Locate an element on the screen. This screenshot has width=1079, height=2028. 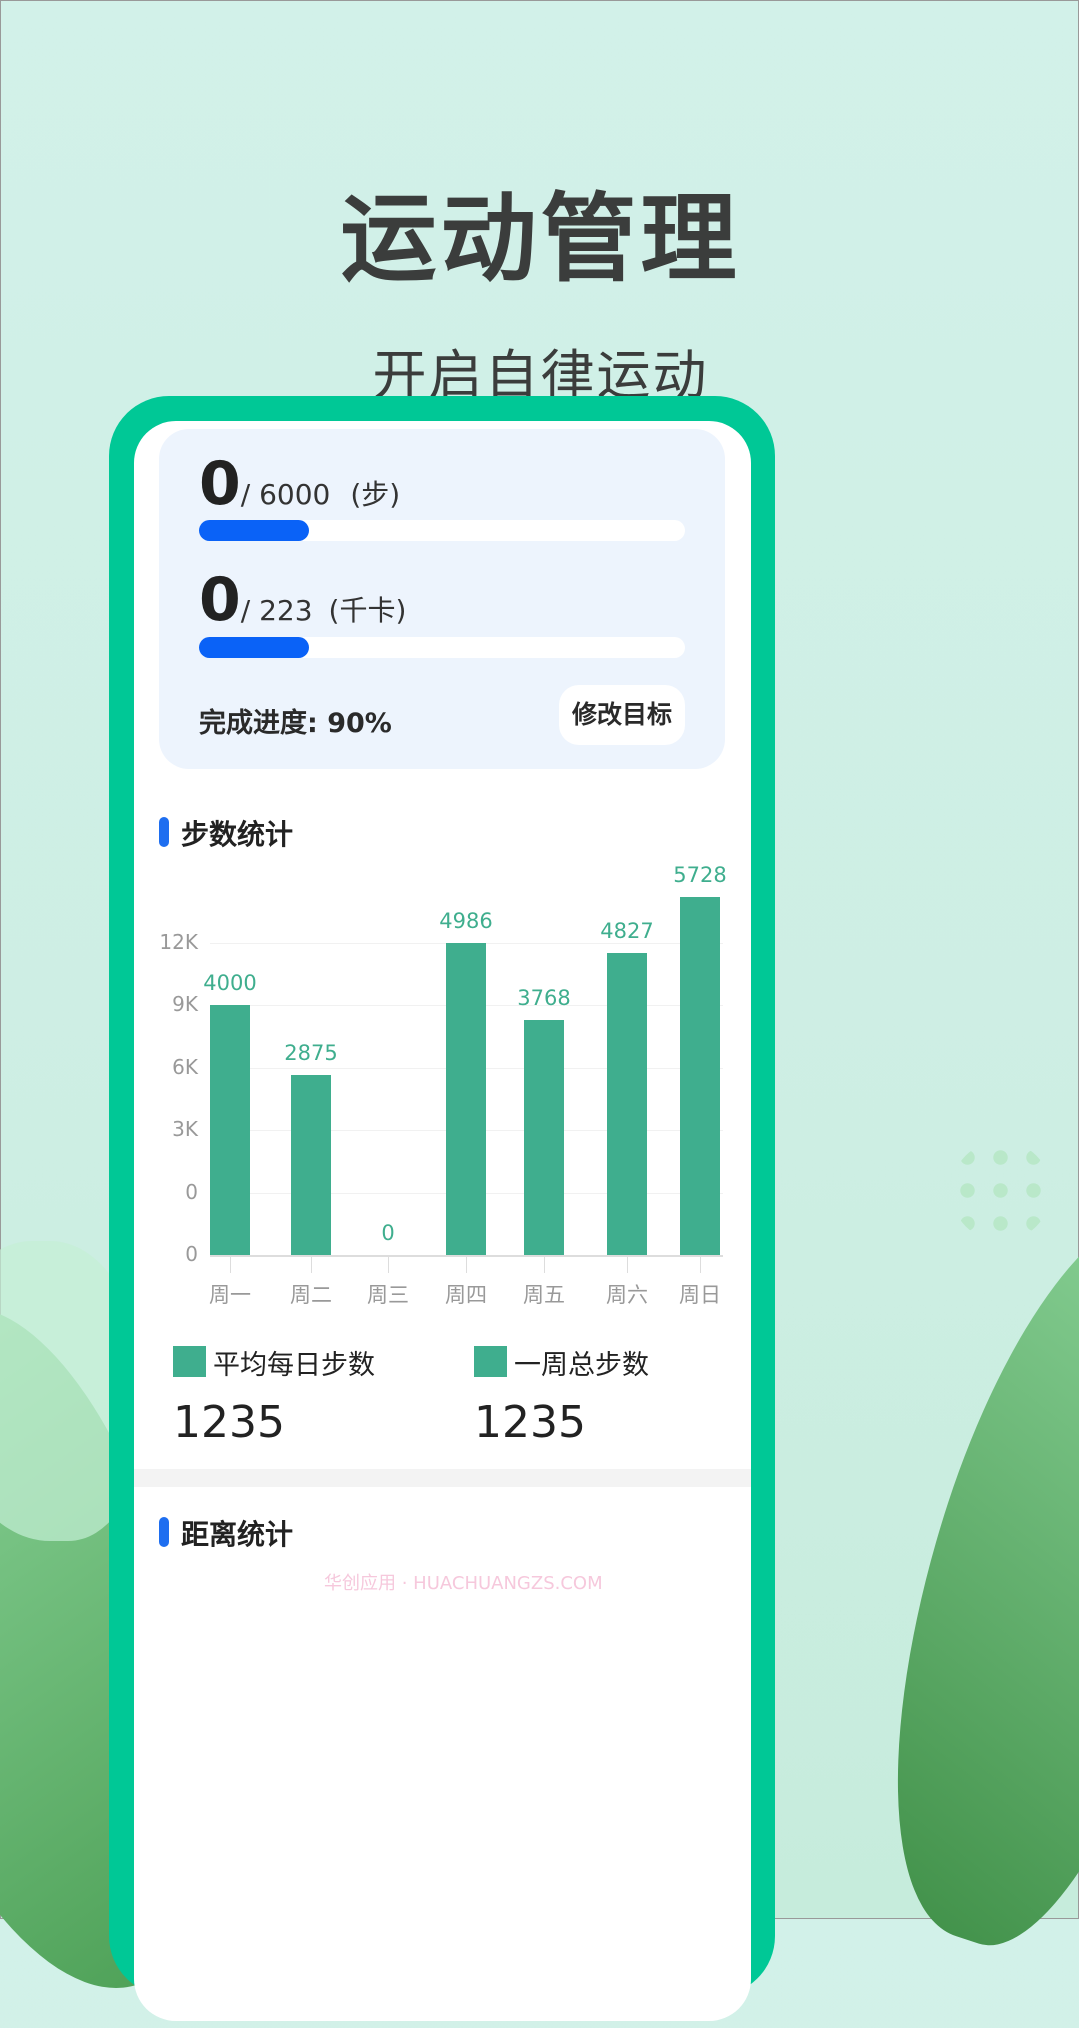
bar-data-label: 0 is located at coordinates (388, 1233).